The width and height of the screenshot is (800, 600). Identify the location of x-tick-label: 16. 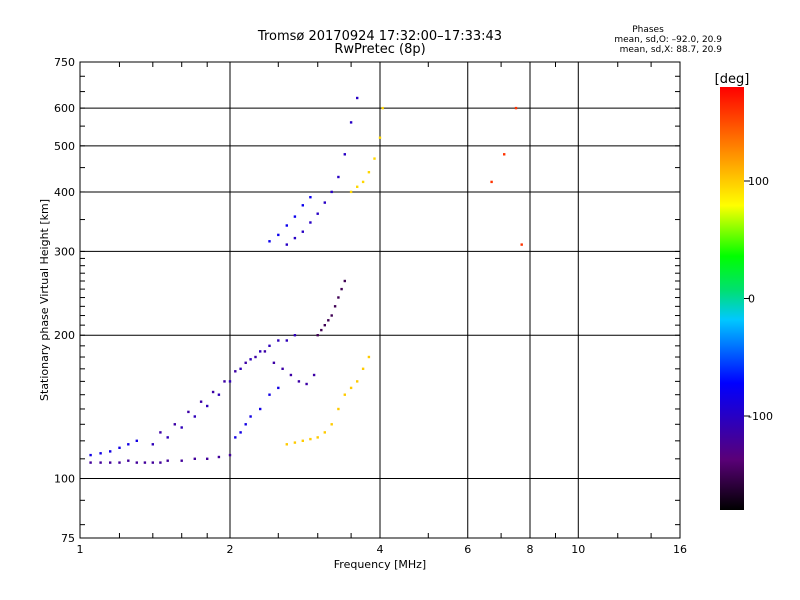
(680, 549).